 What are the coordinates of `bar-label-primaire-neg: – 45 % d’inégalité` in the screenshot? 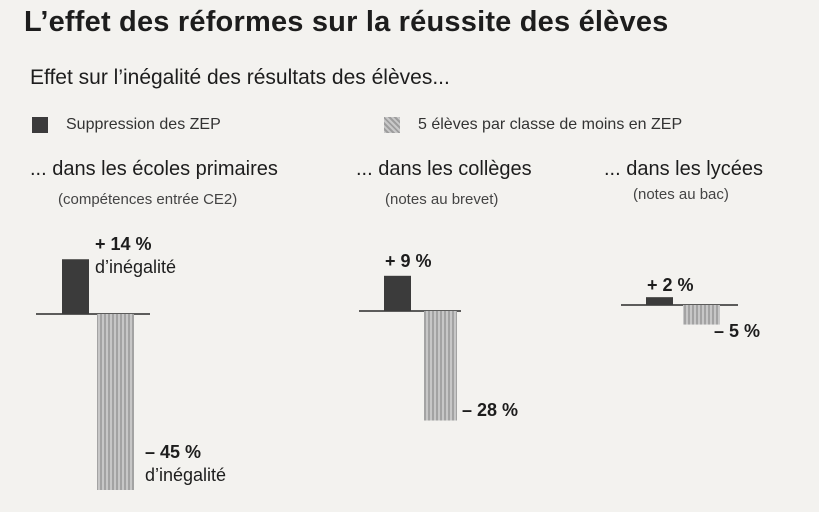 It's located at (185, 463).